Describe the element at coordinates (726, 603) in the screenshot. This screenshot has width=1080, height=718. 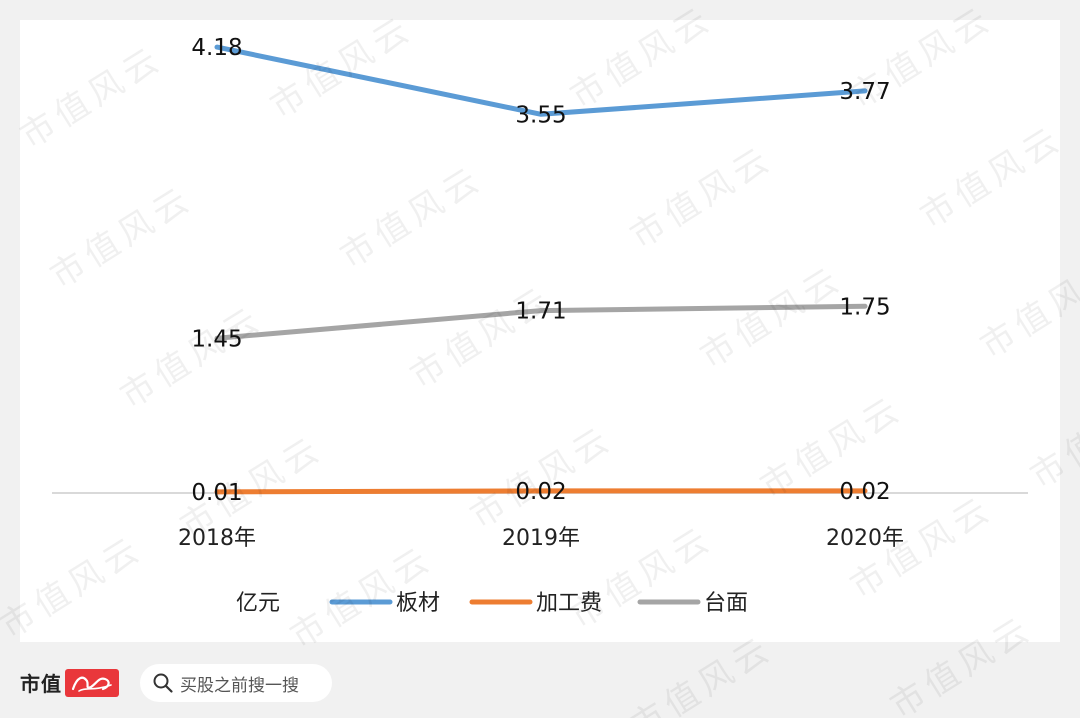
I see `legend-label: 台面` at that location.